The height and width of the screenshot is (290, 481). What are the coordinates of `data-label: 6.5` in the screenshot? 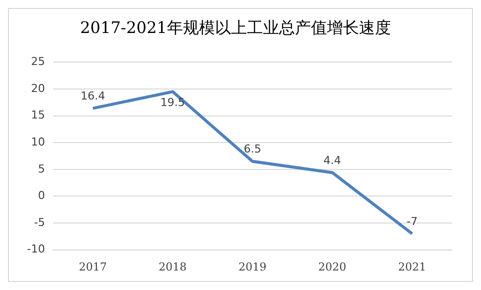 It's located at (253, 149).